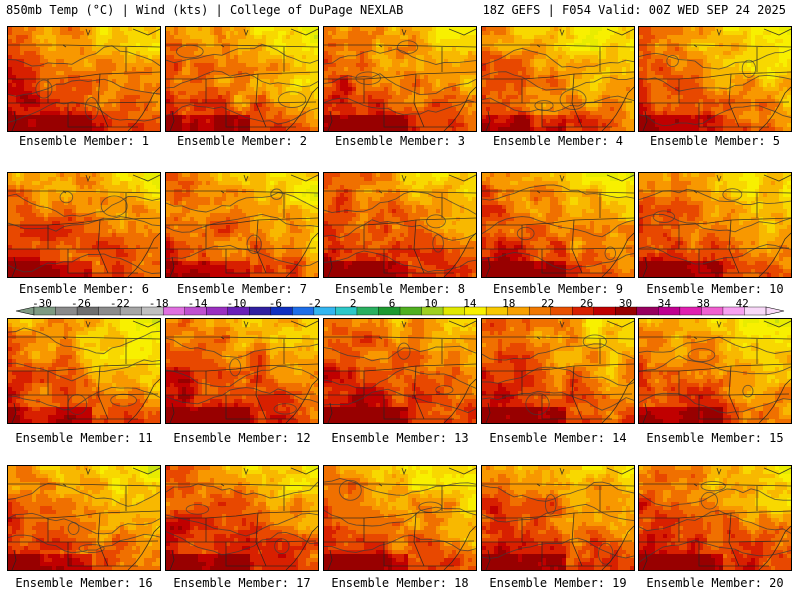 Image resolution: width=800 pixels, height=600 pixels. Describe the element at coordinates (400, 141) in the screenshot. I see `ensemble-member-label: Ensemble Member: 3` at that location.